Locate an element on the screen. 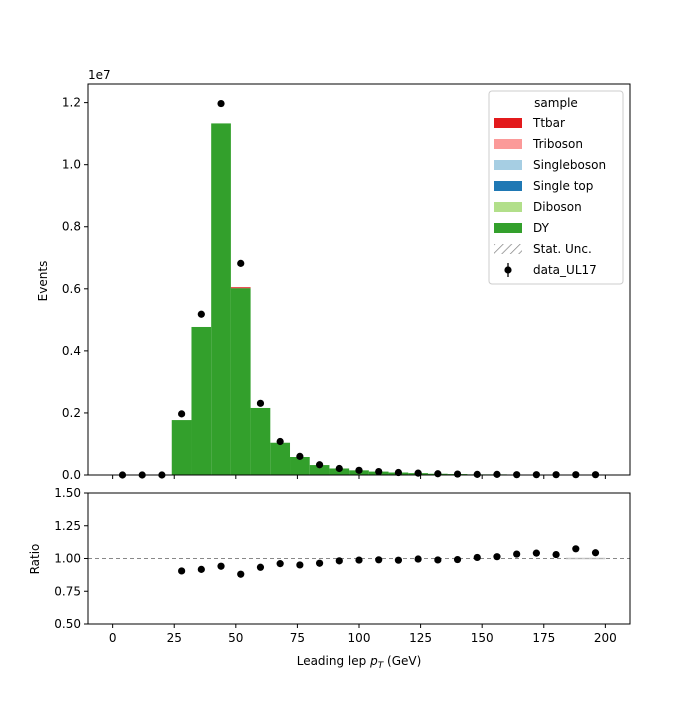 This screenshot has height=704, width=700. ratio-y-tick-label: 0.75 is located at coordinates (67, 591).